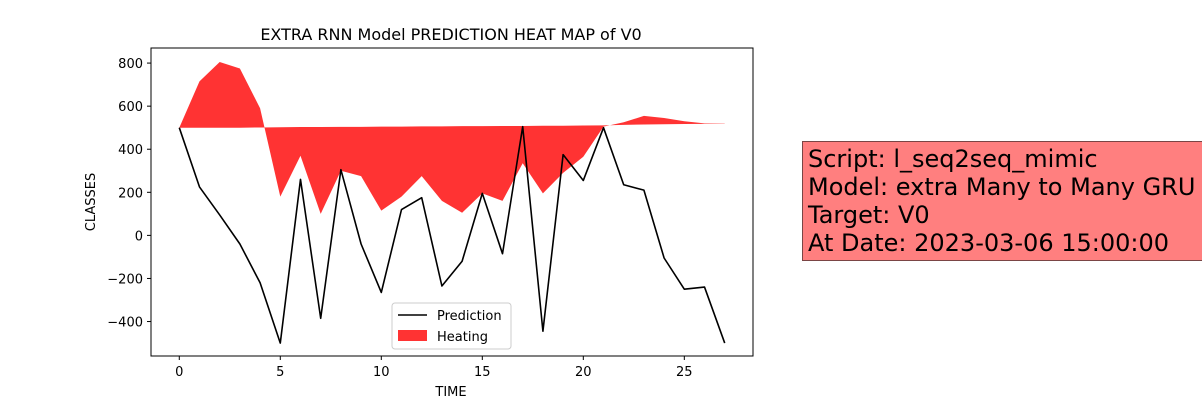  Describe the element at coordinates (462, 337) in the screenshot. I see `legend-heating-label: Heating` at that location.